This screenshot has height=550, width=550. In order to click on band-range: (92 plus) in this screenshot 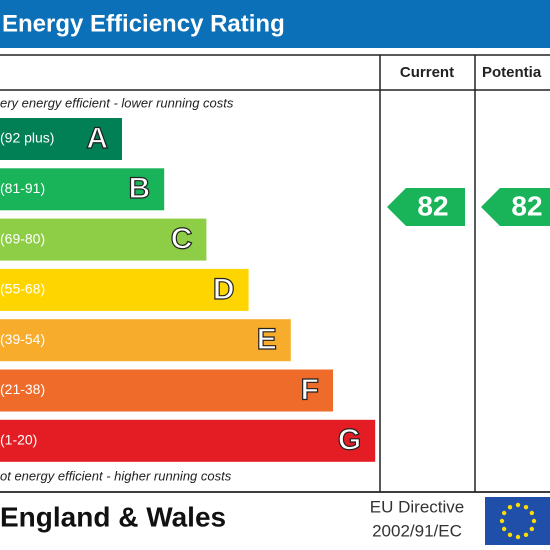, I will do `click(27, 138)`.